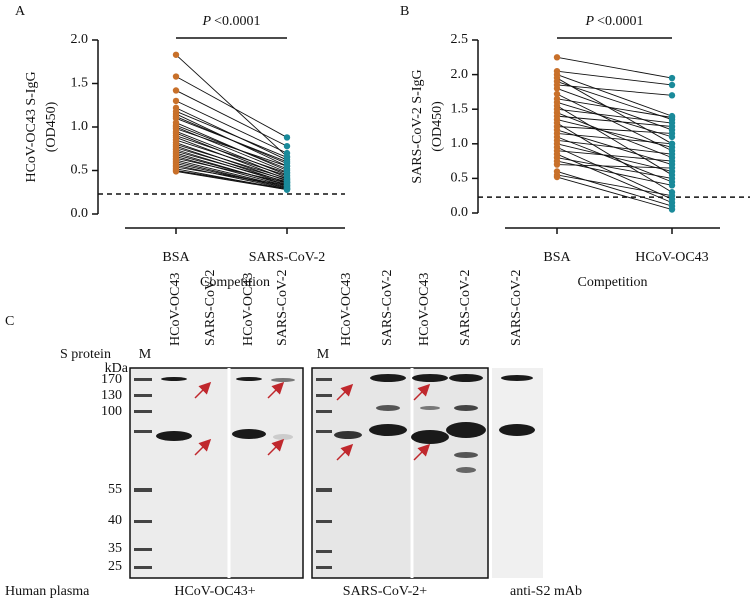 The width and height of the screenshot is (750, 601). I want to click on group-label: HCoV-OC43+, so click(214, 591).